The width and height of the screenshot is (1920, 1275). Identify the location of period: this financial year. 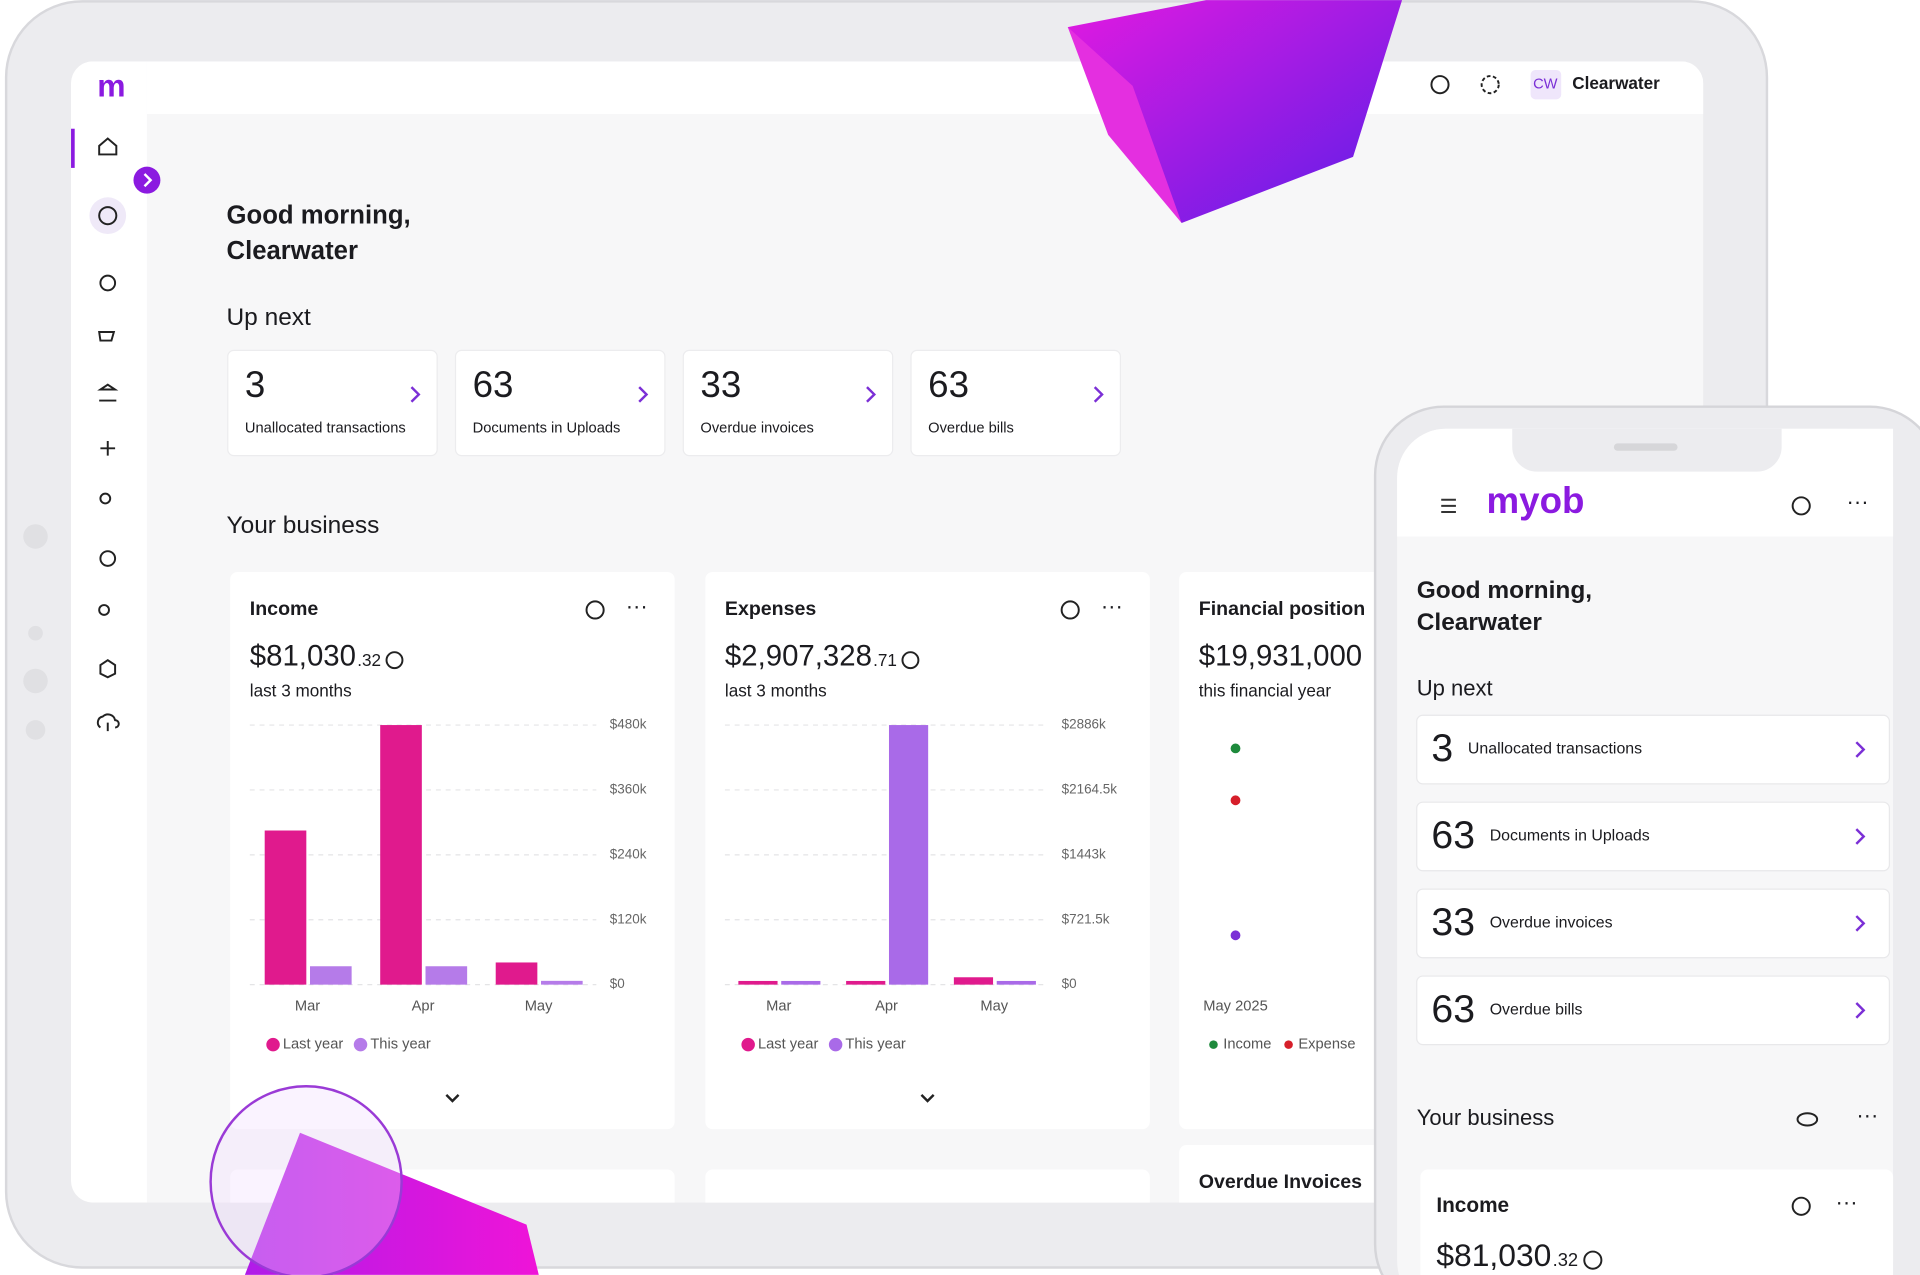
(1265, 691).